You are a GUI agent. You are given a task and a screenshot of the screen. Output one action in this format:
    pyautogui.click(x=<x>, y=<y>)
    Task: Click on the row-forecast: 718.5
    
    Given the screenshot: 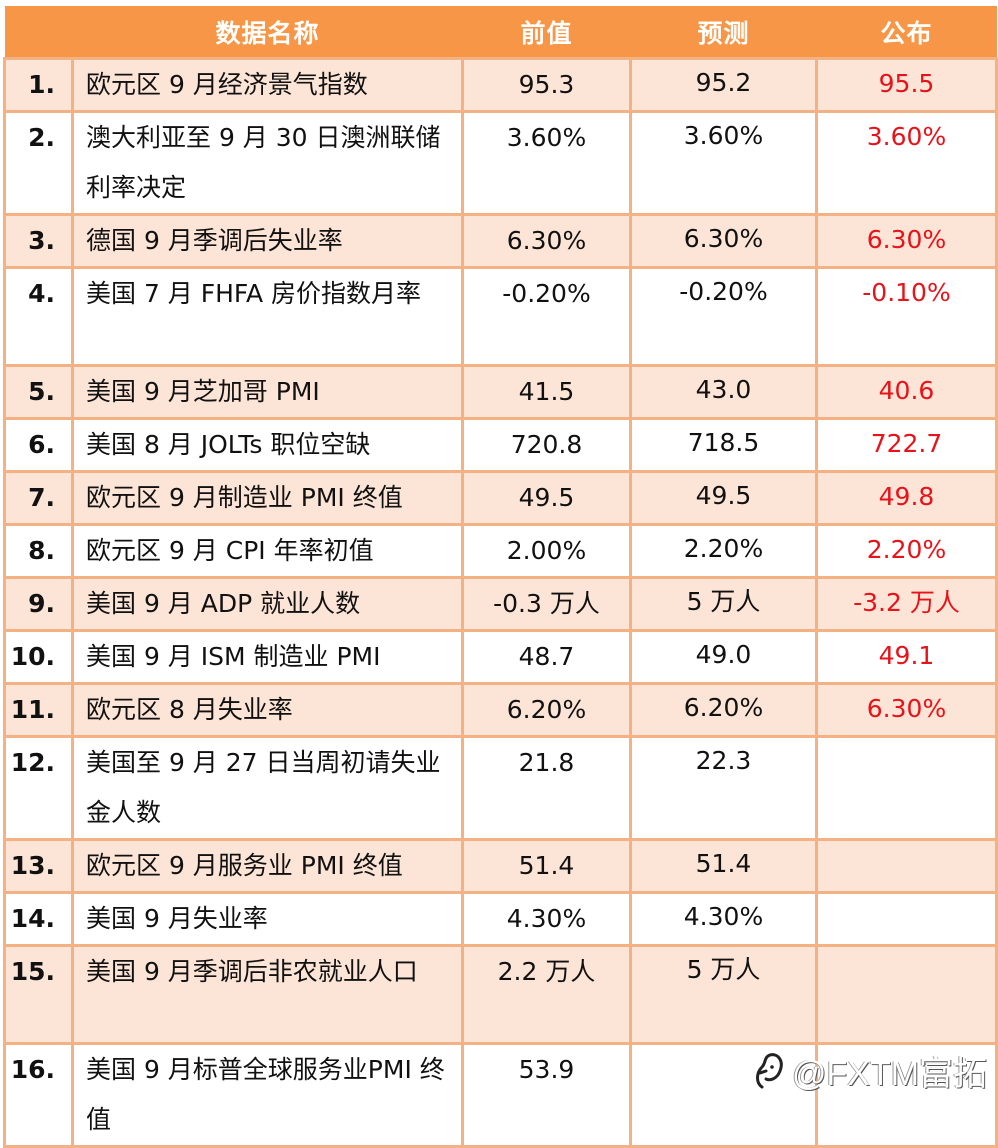 What is the action you would take?
    pyautogui.click(x=723, y=445)
    